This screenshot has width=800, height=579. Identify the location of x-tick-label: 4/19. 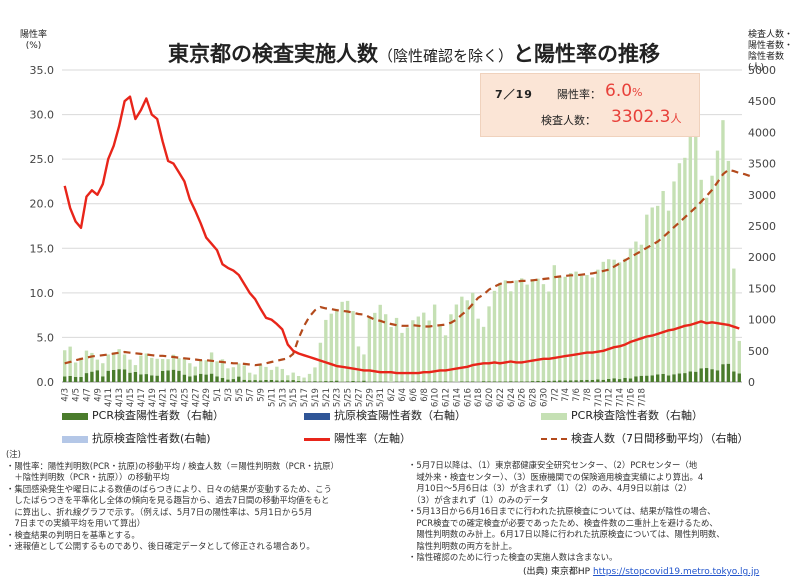
(153, 397).